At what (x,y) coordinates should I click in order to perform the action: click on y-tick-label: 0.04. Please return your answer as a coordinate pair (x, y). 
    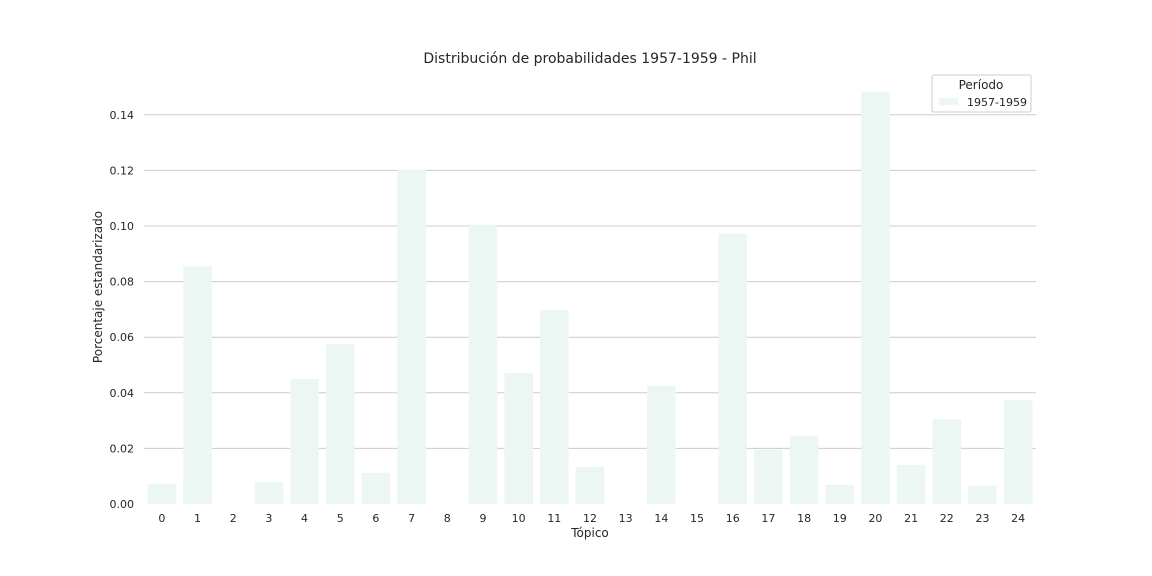
    Looking at the image, I should click on (122, 393).